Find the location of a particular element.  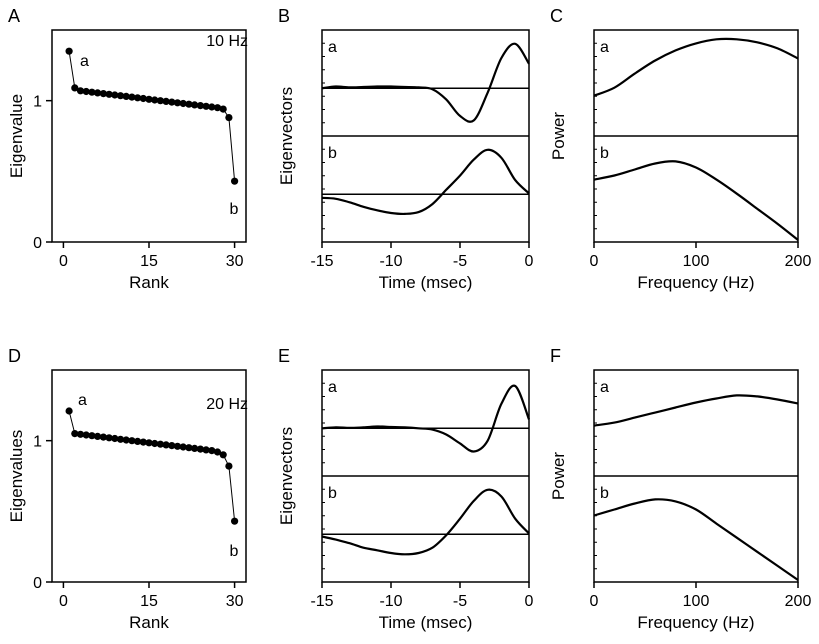

panel-b: B -15 -10 -5 0 Time (msec) Eigenvectors a b is located at coordinates (405, 149).